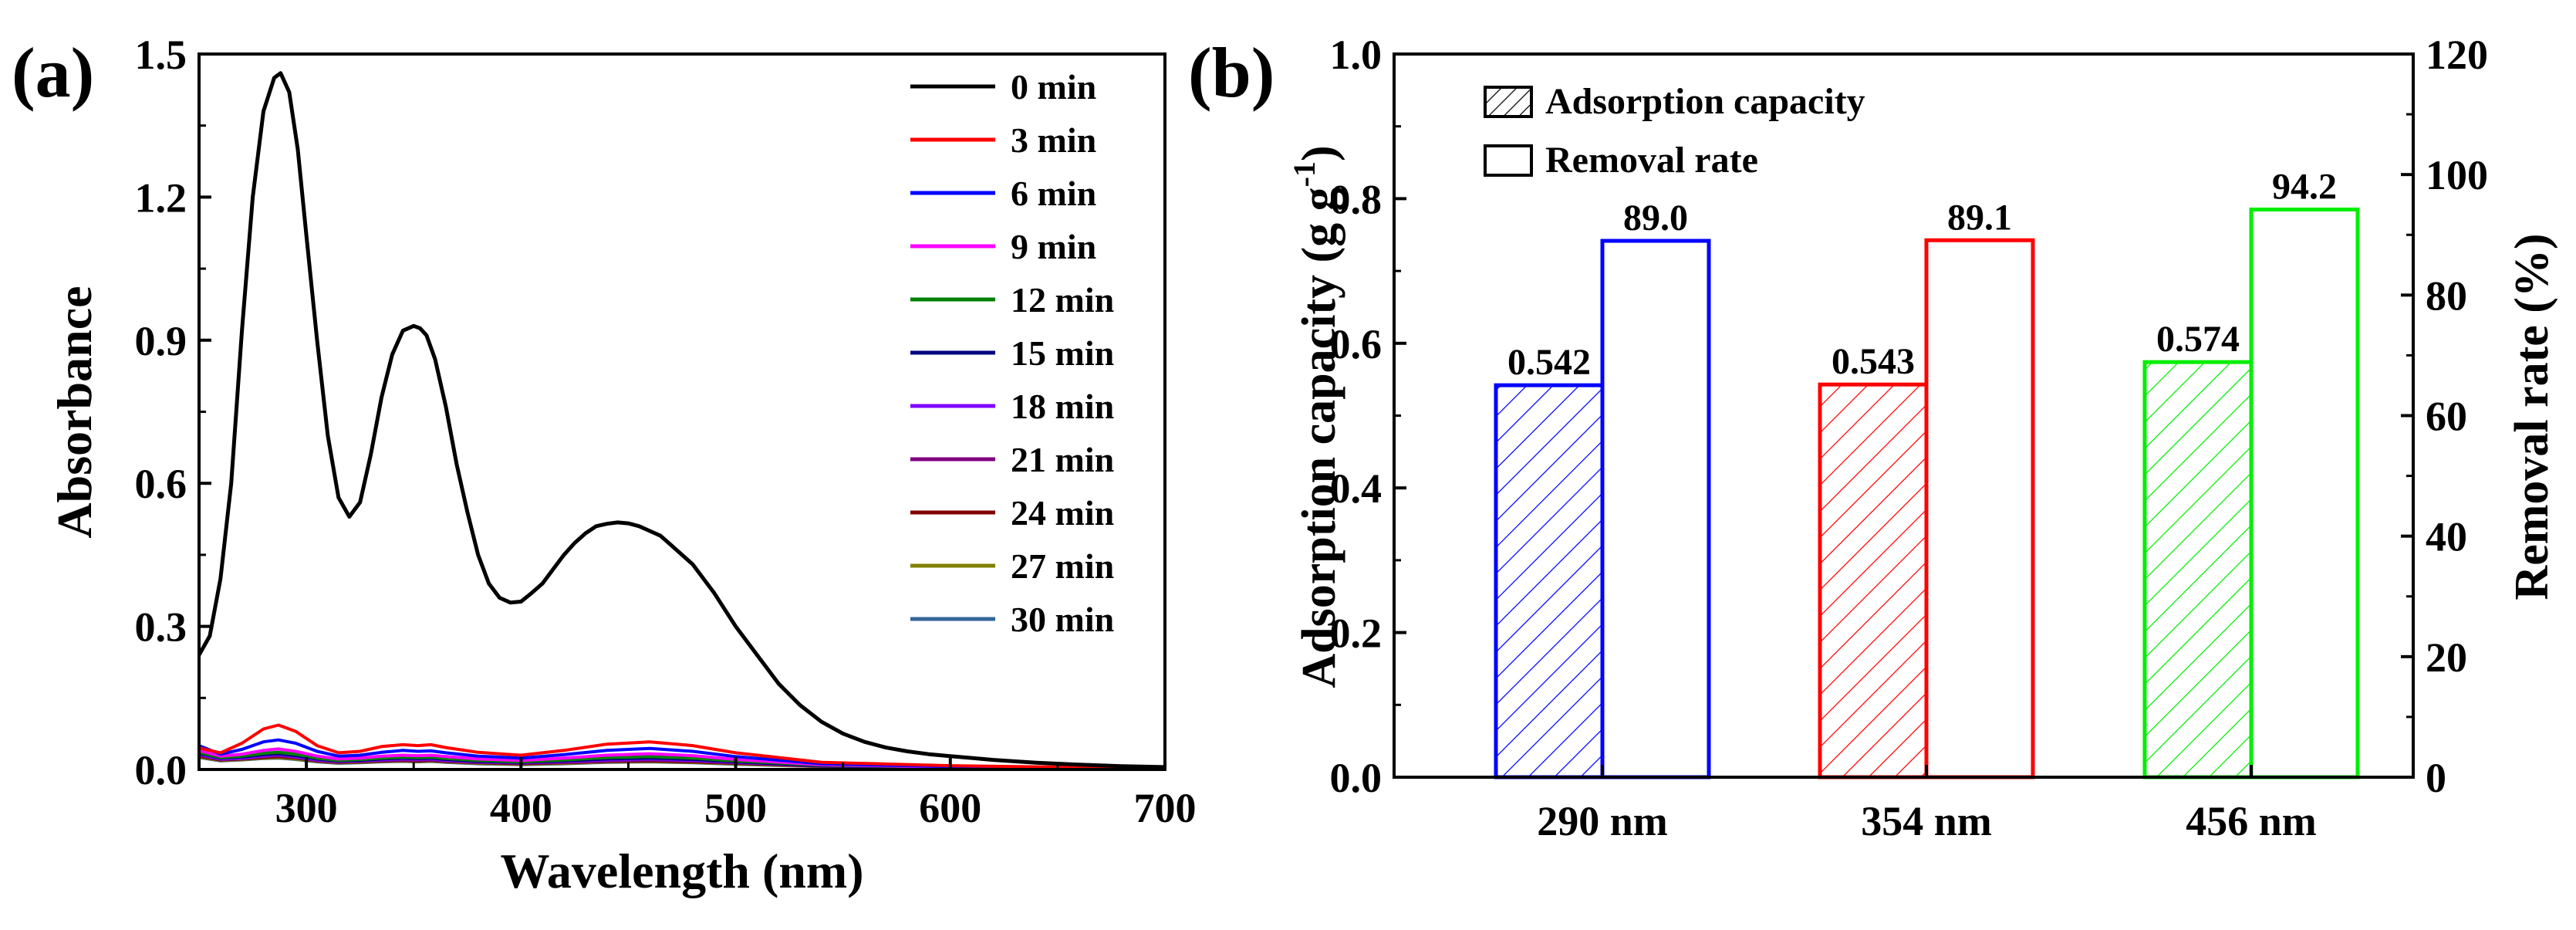 The height and width of the screenshot is (930, 2576). What do you see at coordinates (2436, 778) in the screenshot?
I see `right-y-tick-label-0: 0` at bounding box center [2436, 778].